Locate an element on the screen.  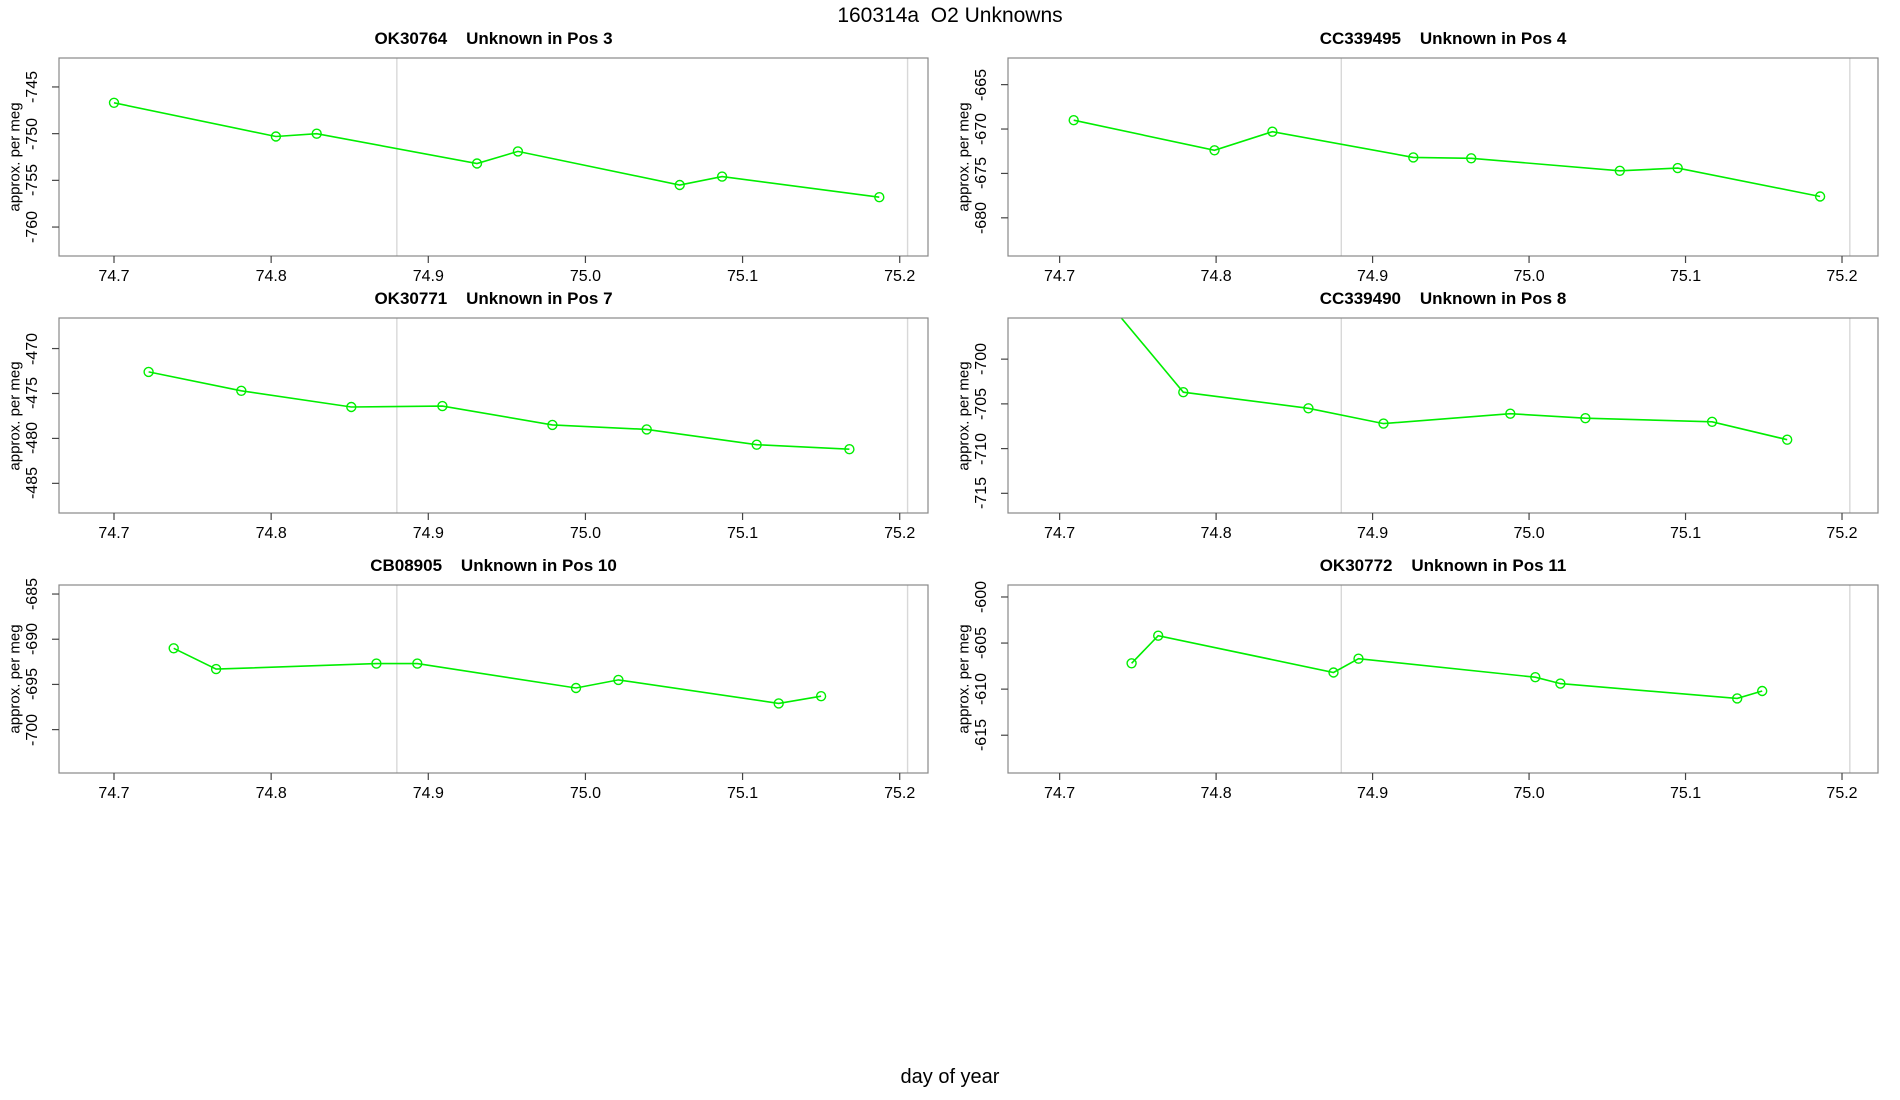
x-axis-label: day of year is located at coordinates (950, 1077).